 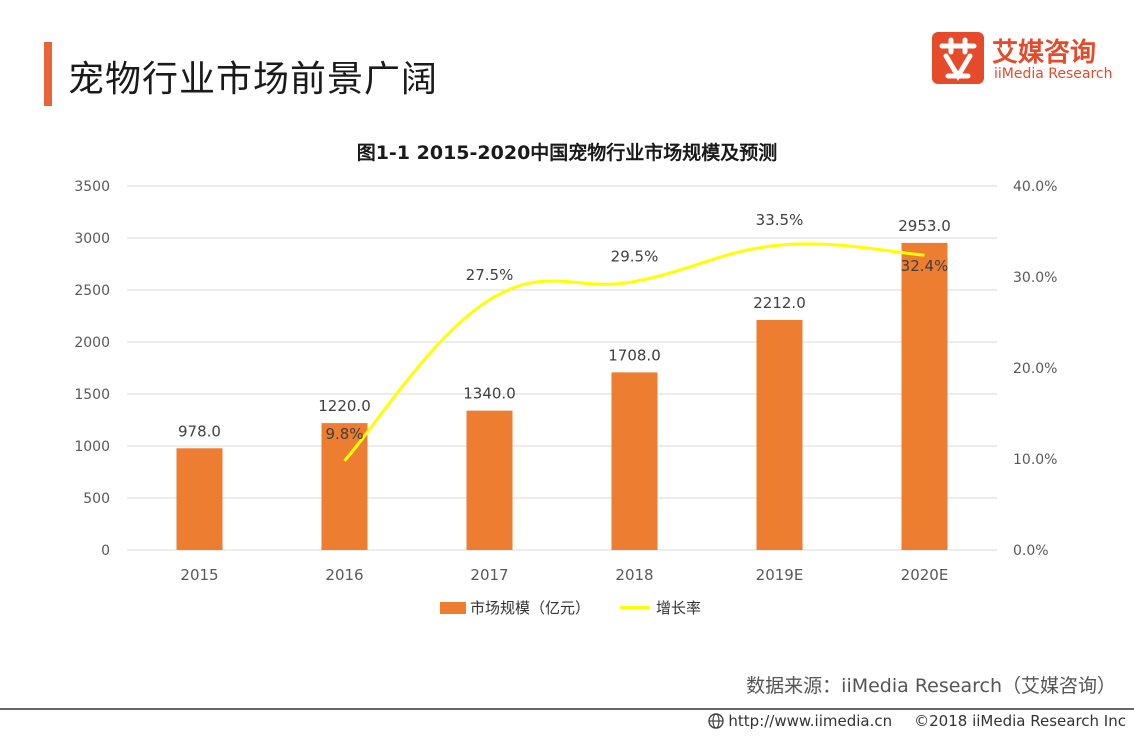 I want to click on chart-legend: 市场规模（亿元） 增长率, so click(x=570, y=607).